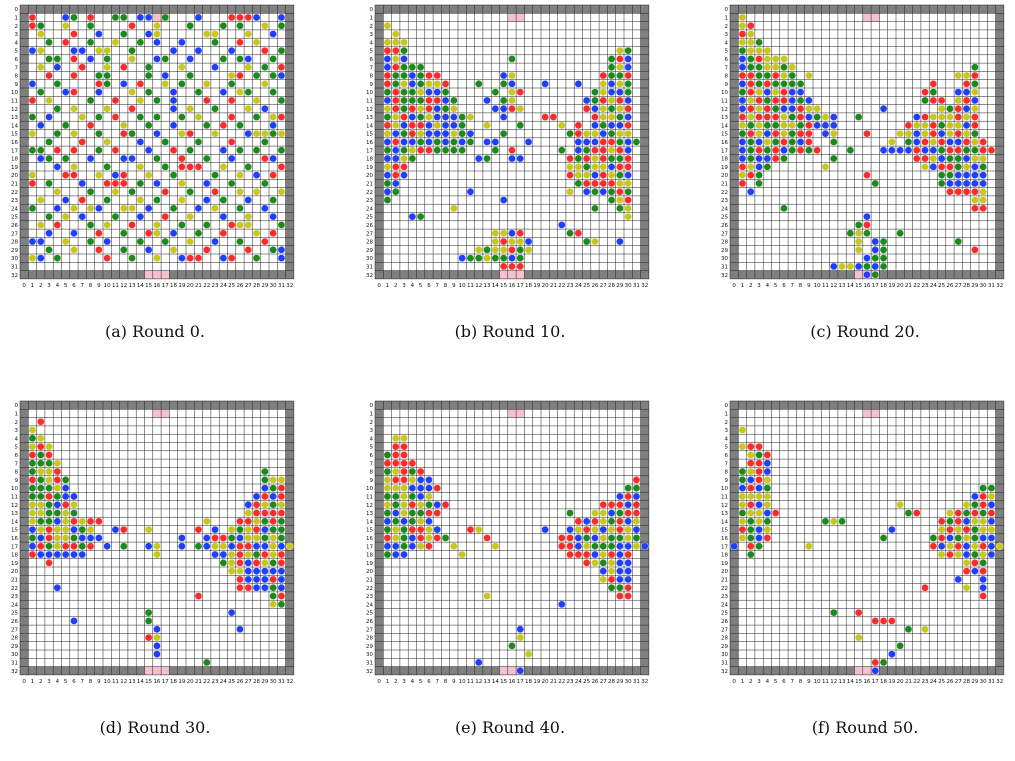  Describe the element at coordinates (24, 682) in the screenshot. I see `x-tick-label: 0` at that location.